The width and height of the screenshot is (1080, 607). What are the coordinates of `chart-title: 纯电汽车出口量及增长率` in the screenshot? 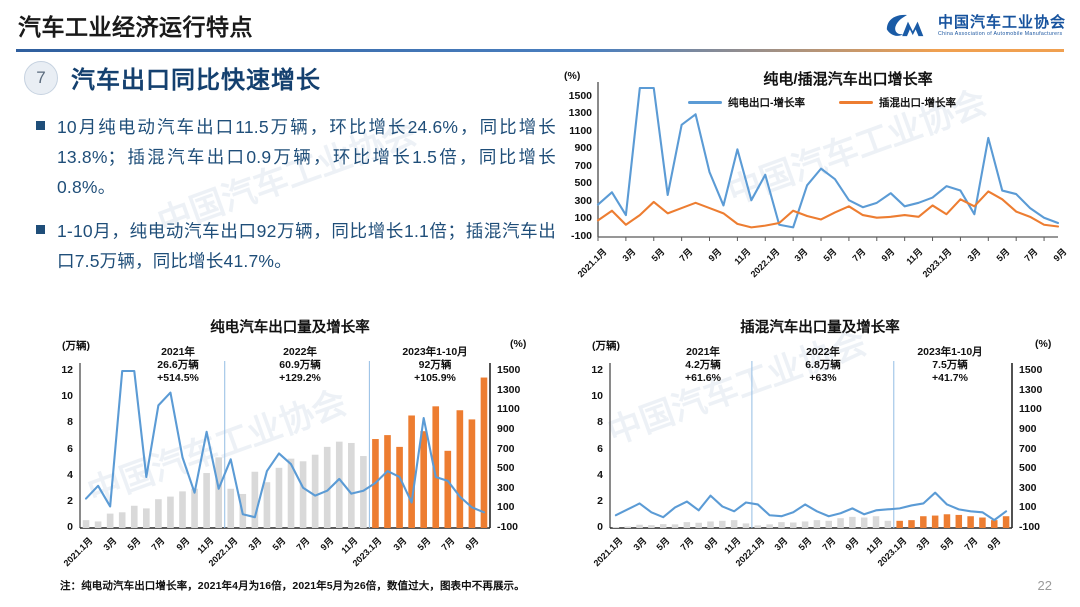 It's located at (290, 328).